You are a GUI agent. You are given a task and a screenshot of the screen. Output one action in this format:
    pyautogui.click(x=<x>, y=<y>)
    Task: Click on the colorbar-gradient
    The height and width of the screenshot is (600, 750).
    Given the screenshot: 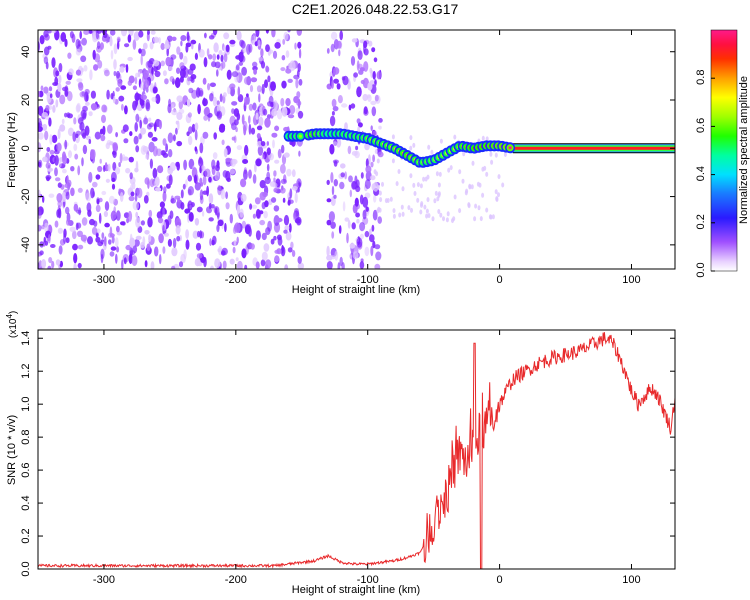 What is the action you would take?
    pyautogui.click(x=724, y=150)
    